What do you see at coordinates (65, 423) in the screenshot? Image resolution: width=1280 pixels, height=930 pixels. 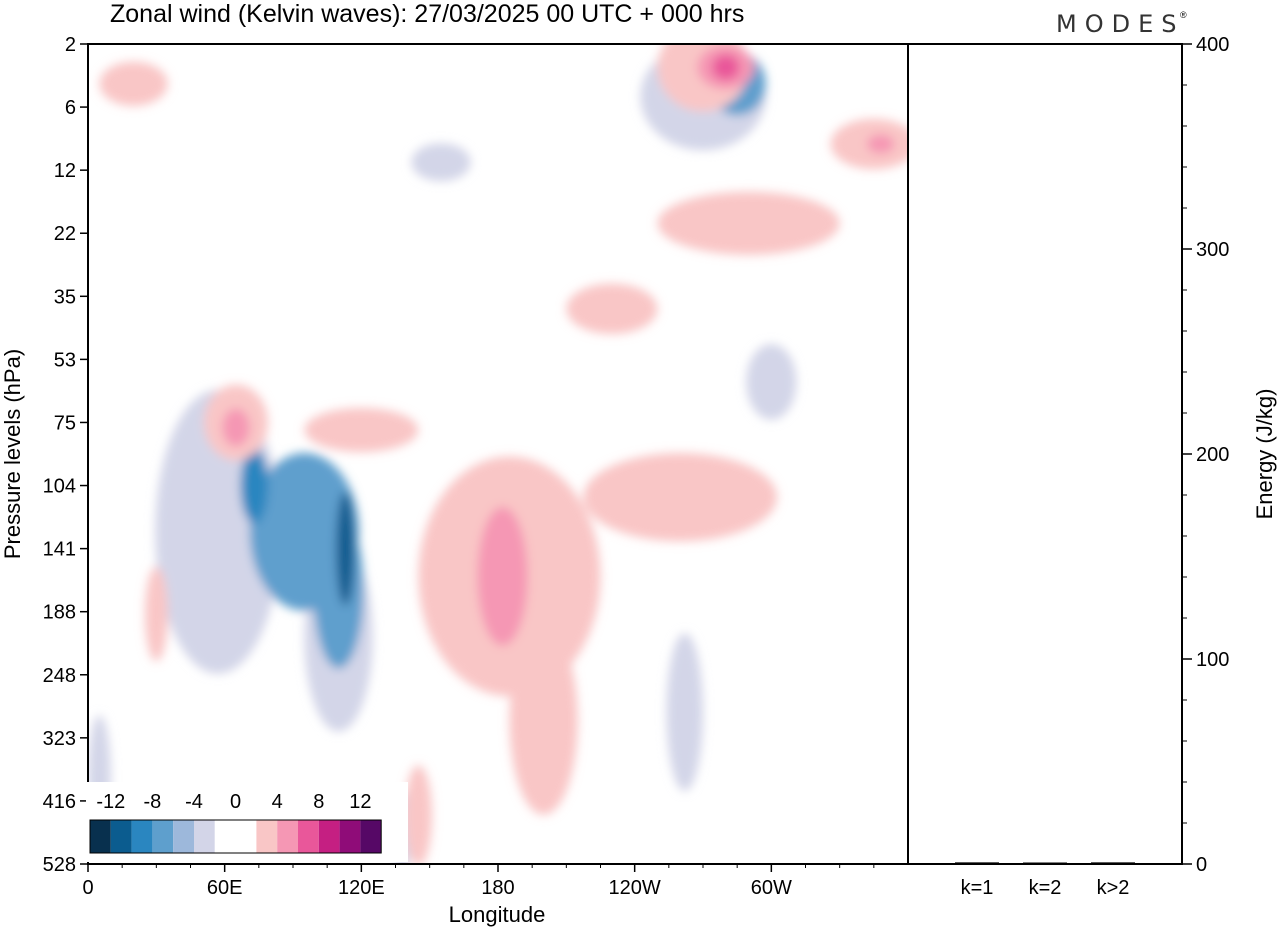 I see `y-tick-label: 75` at bounding box center [65, 423].